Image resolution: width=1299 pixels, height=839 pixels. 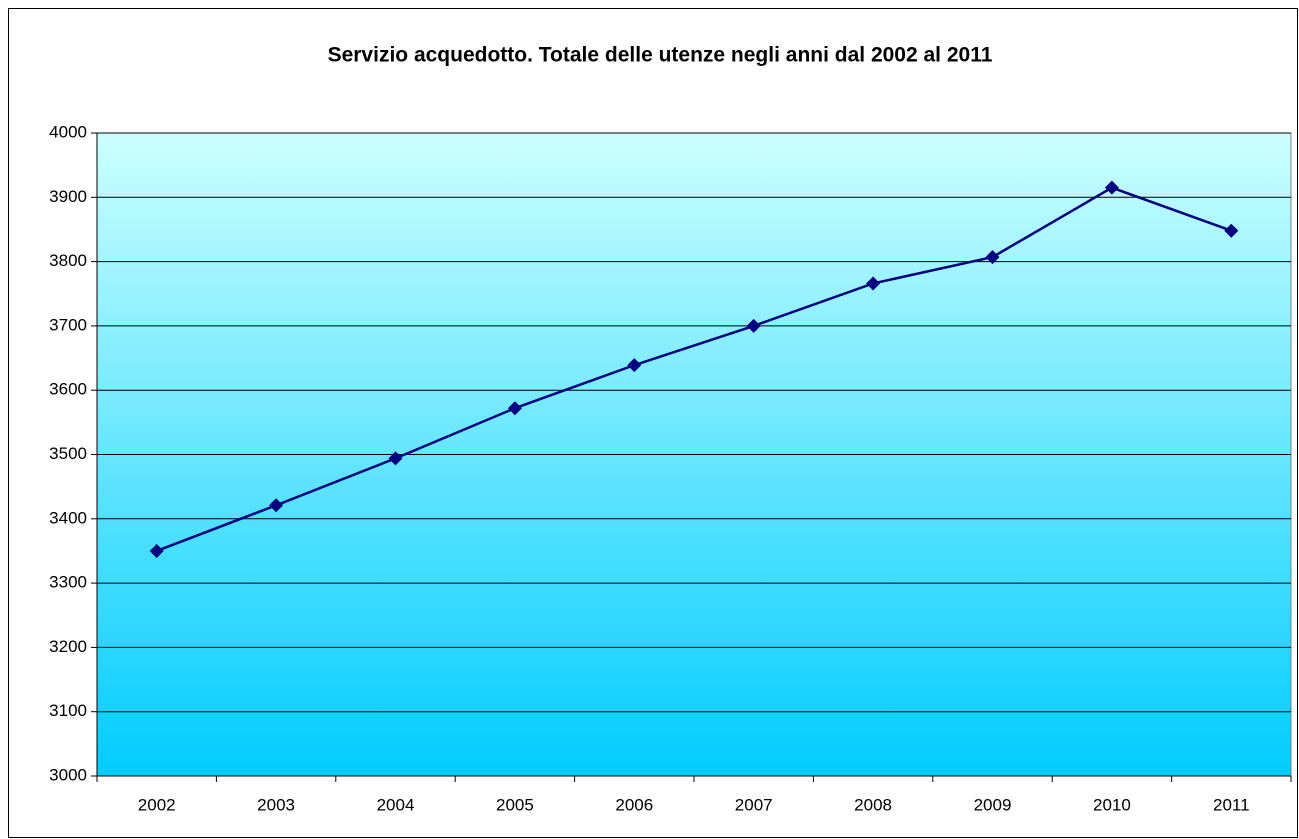 What do you see at coordinates (396, 804) in the screenshot?
I see `x-tick-label: 2004` at bounding box center [396, 804].